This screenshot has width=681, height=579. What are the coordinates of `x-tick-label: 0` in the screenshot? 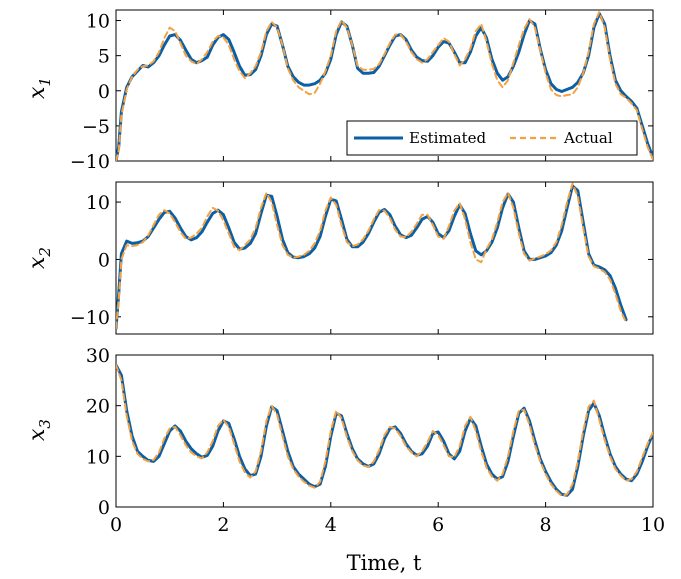 It's located at (116, 525).